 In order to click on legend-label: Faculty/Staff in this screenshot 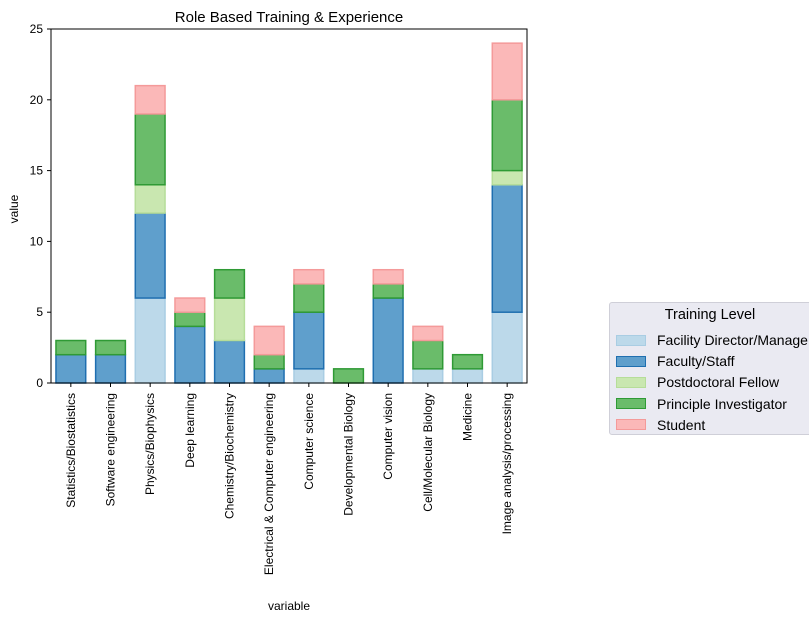, I will do `click(696, 361)`.